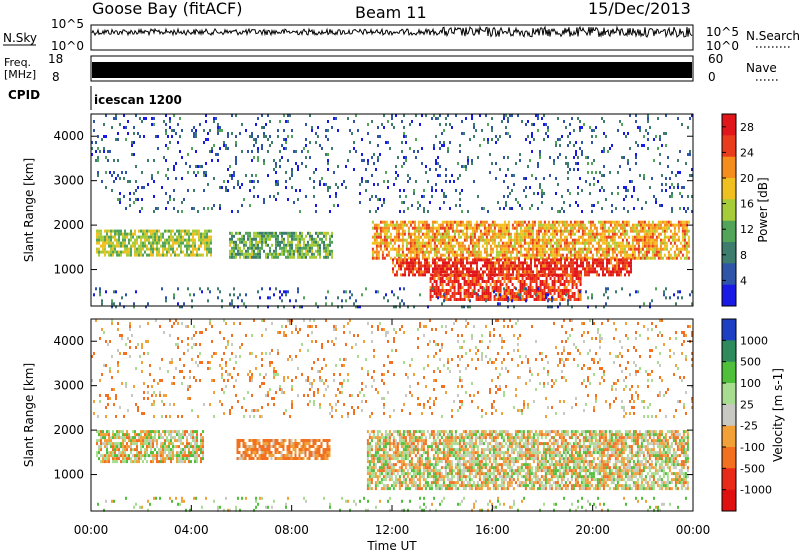 The width and height of the screenshot is (800, 554). What do you see at coordinates (729, 295) in the screenshot?
I see `colorbar-swatch` at bounding box center [729, 295].